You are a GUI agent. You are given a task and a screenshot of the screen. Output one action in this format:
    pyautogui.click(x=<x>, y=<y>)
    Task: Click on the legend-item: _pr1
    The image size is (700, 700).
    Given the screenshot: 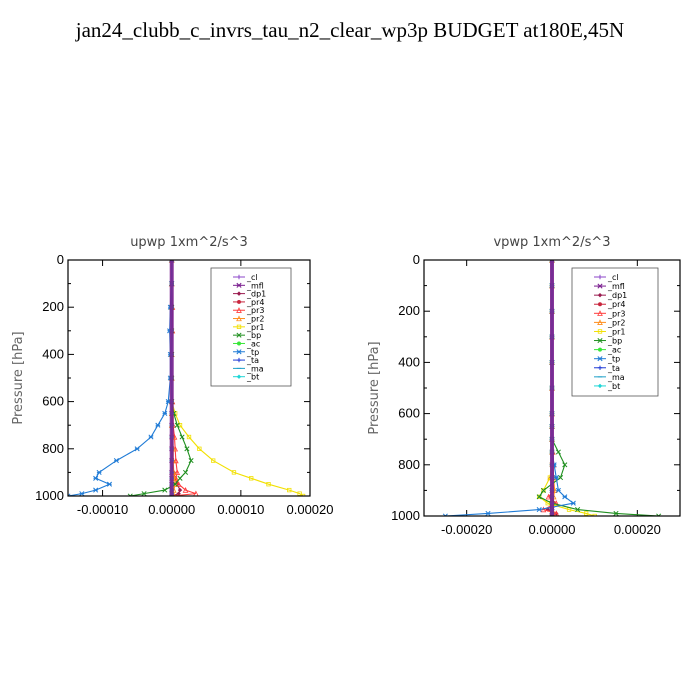 What is the action you would take?
    pyautogui.click(x=609, y=331)
    